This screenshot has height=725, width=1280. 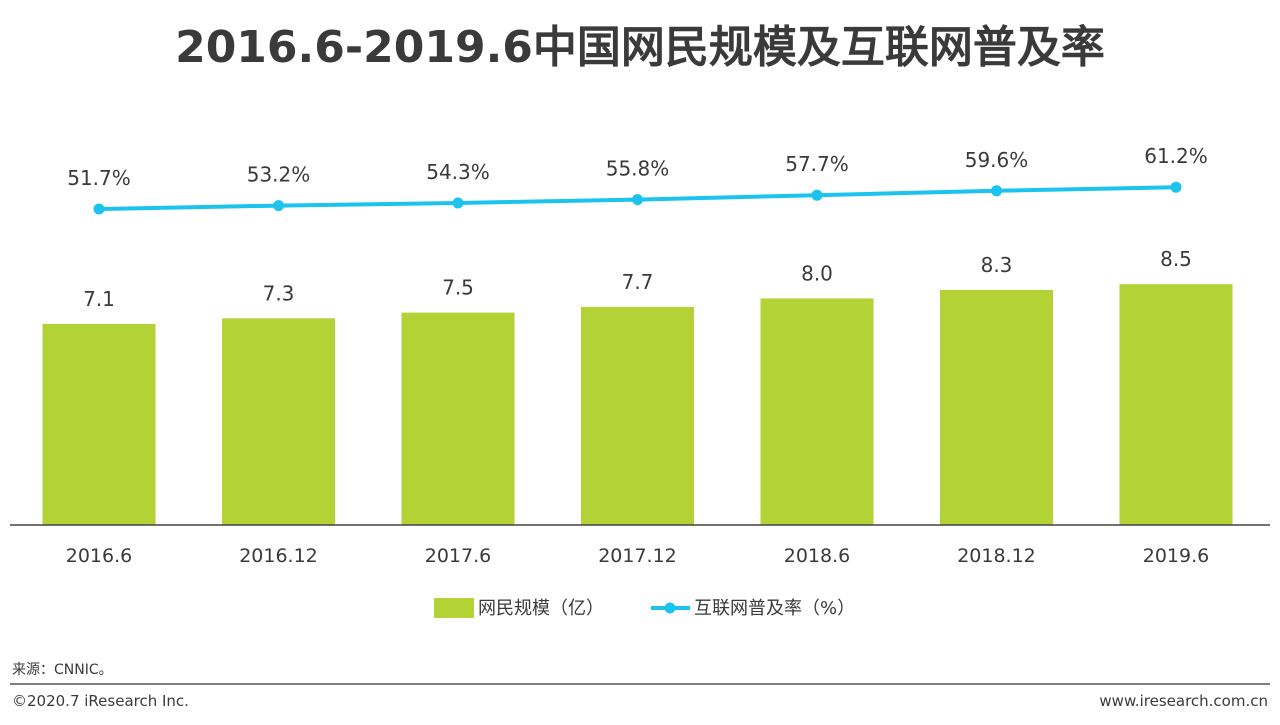 What do you see at coordinates (454, 608) in the screenshot?
I see `legend-bar-swatch` at bounding box center [454, 608].